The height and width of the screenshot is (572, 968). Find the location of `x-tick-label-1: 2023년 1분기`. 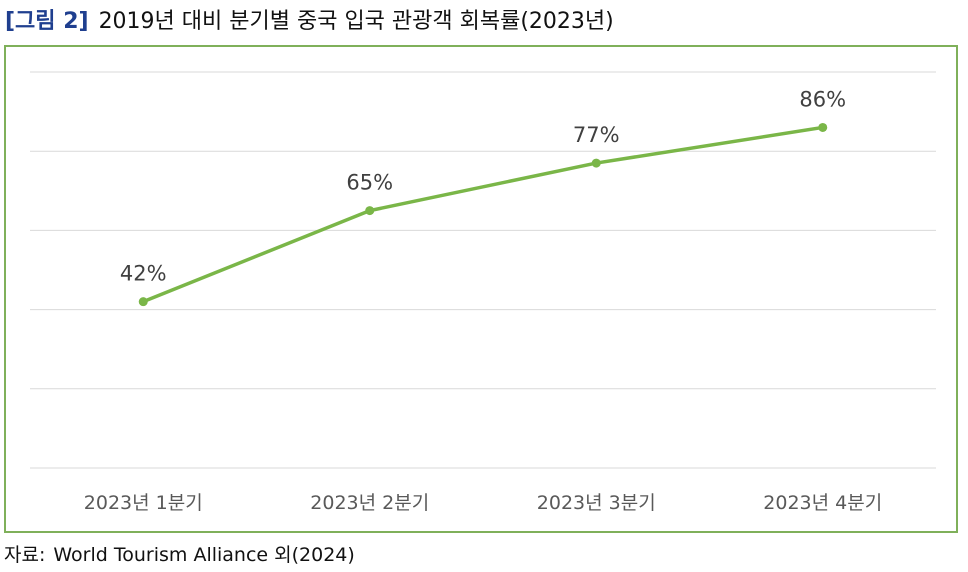

x-tick-label-1: 2023년 1분기 is located at coordinates (143, 503).